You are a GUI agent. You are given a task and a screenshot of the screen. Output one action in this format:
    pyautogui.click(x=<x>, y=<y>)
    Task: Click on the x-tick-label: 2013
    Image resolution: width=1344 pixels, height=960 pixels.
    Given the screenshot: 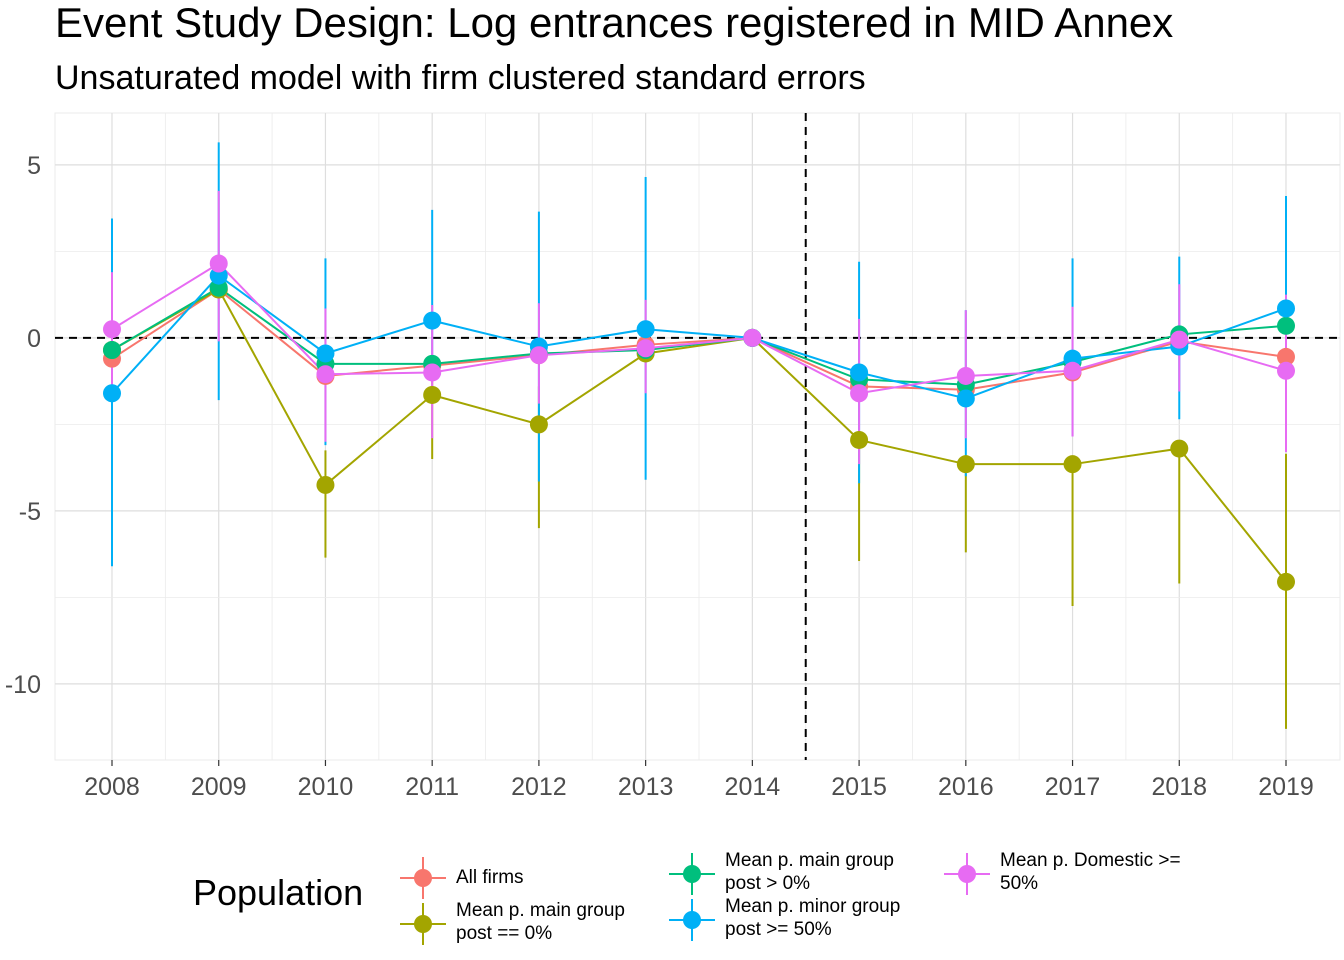 What is the action you would take?
    pyautogui.click(x=646, y=787)
    